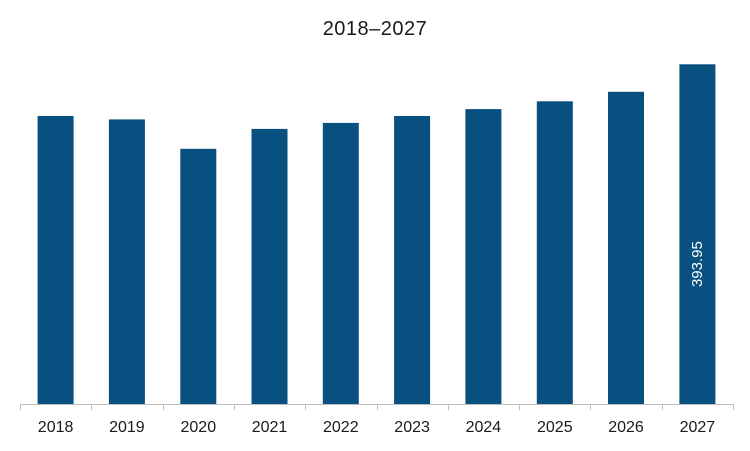 The image size is (750, 451). What do you see at coordinates (484, 427) in the screenshot?
I see `x-tick-label-2024: 2024` at bounding box center [484, 427].